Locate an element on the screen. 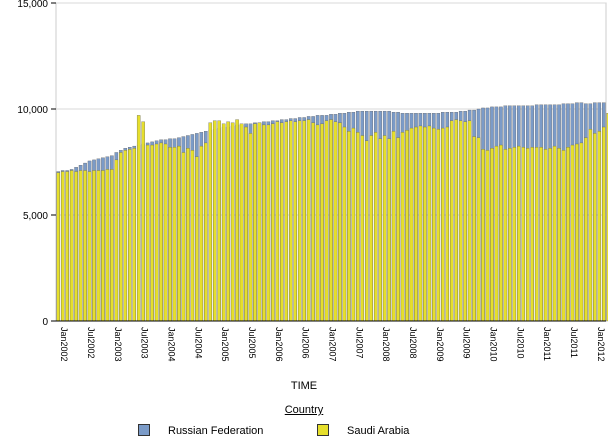 The width and height of the screenshot is (608, 445). legend-item-saudi-arabia: Saudi Arabia is located at coordinates (363, 430).